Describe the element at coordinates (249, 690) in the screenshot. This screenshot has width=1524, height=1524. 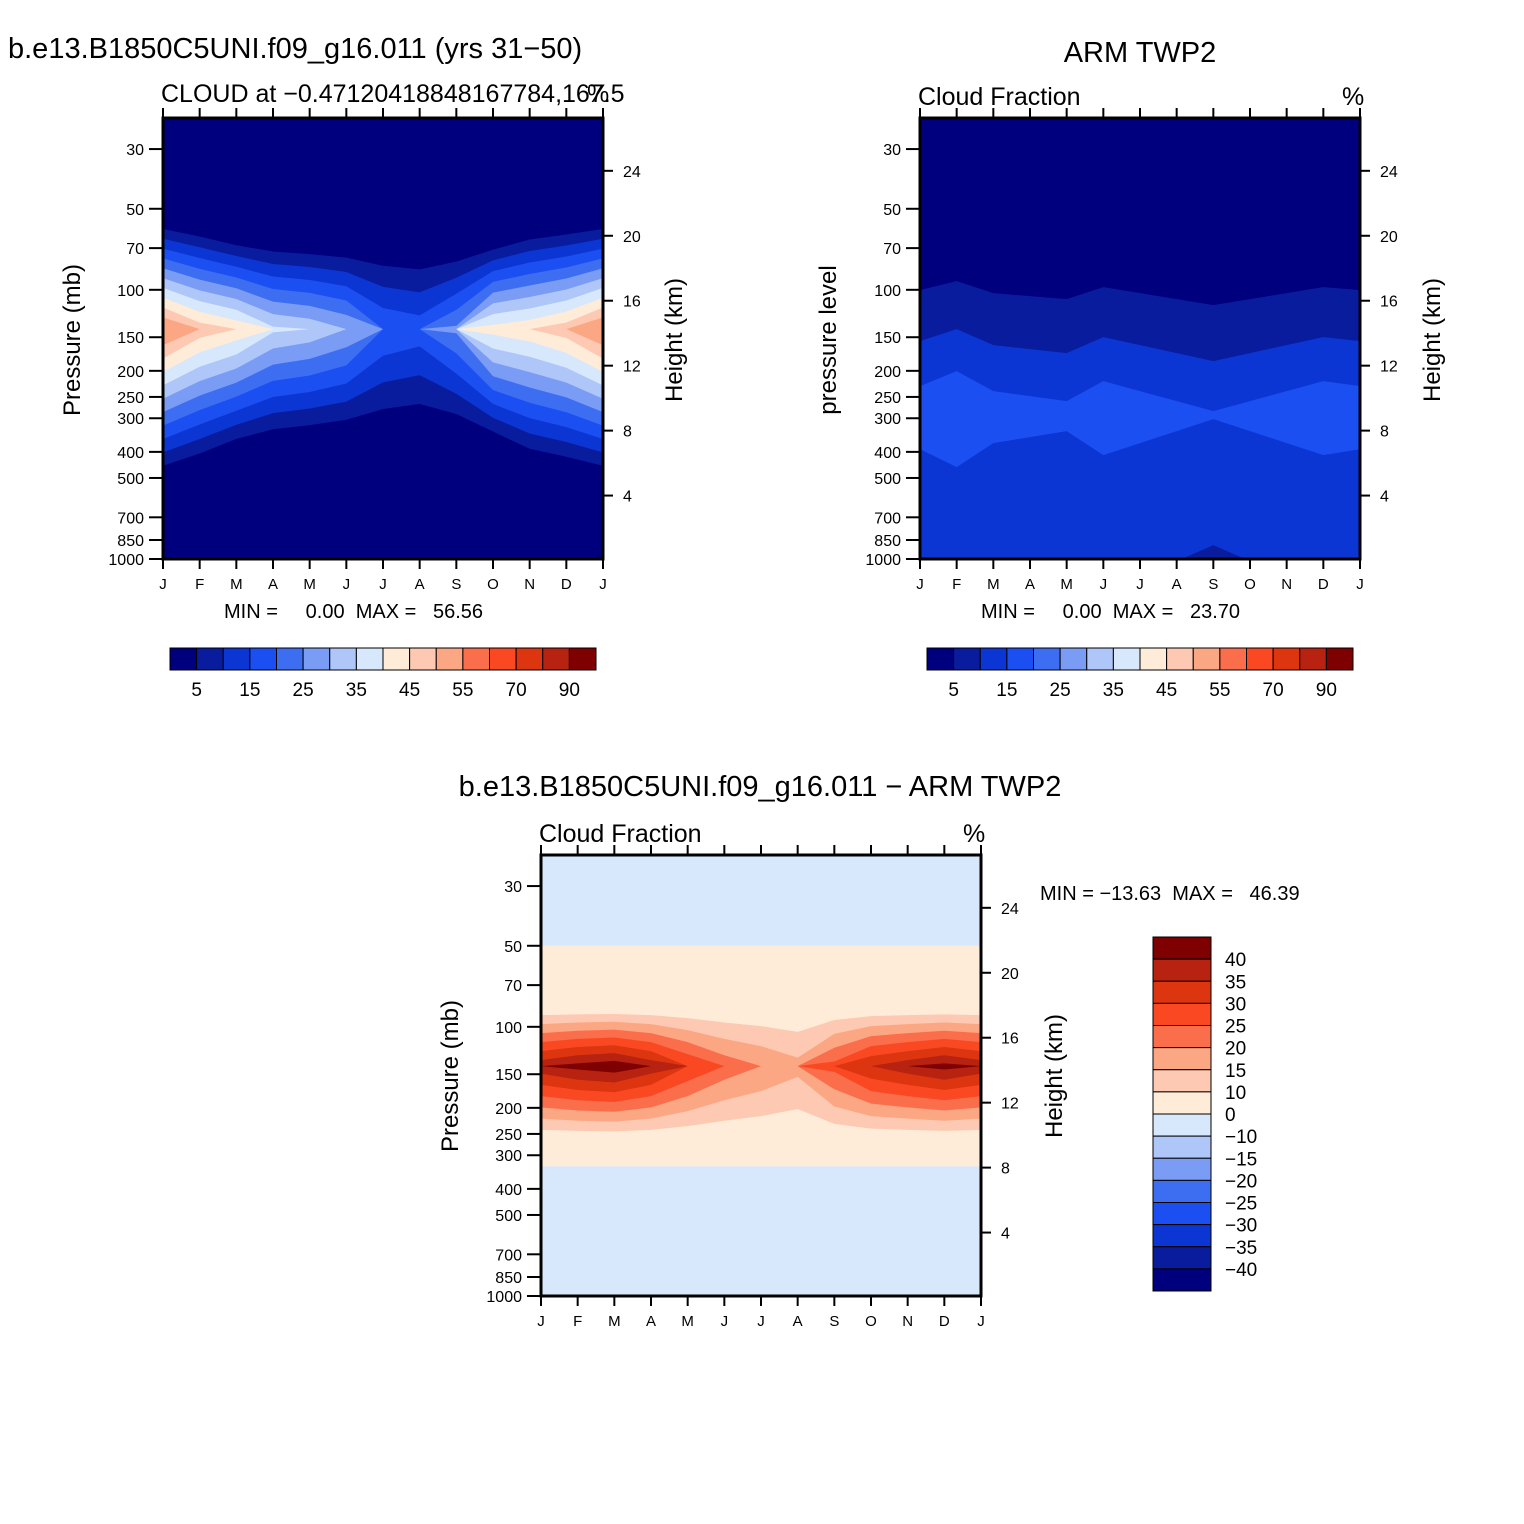
I see `colorbar-label: 15` at that location.